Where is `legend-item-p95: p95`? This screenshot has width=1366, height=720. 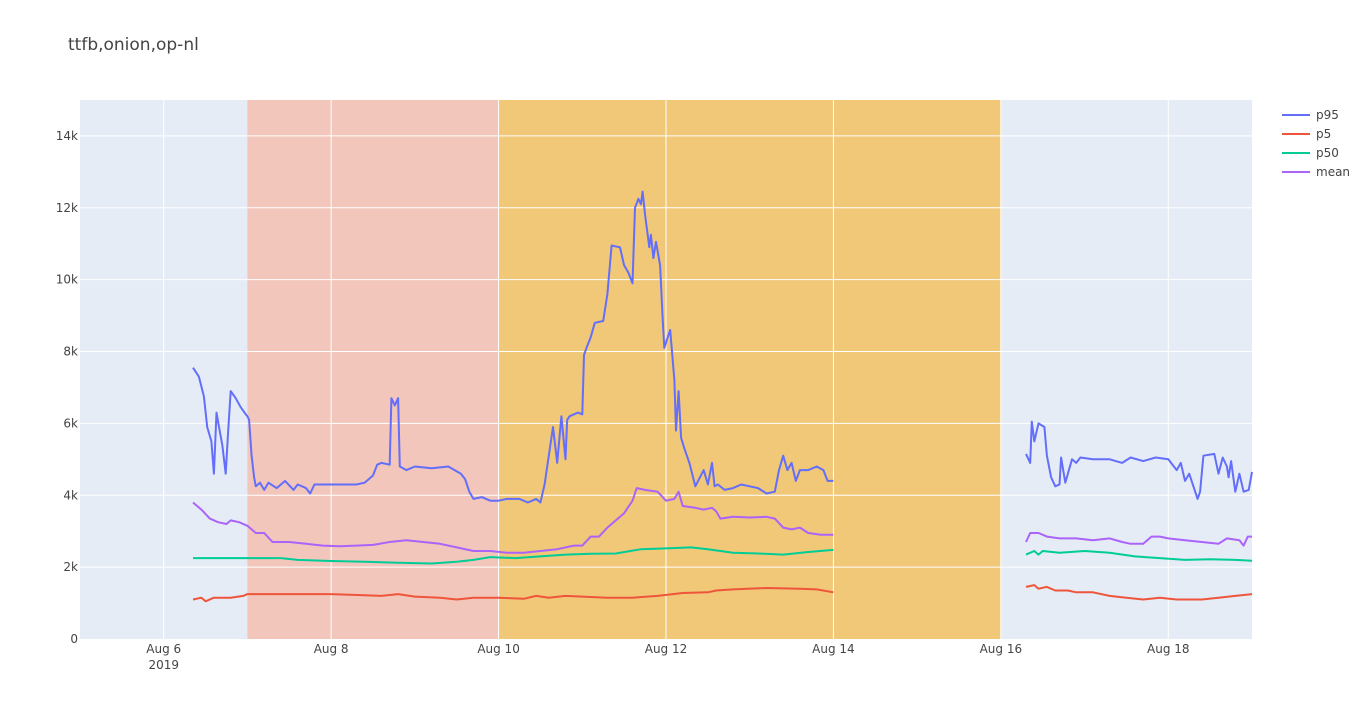 legend-item-p95: p95 is located at coordinates (1310, 115).